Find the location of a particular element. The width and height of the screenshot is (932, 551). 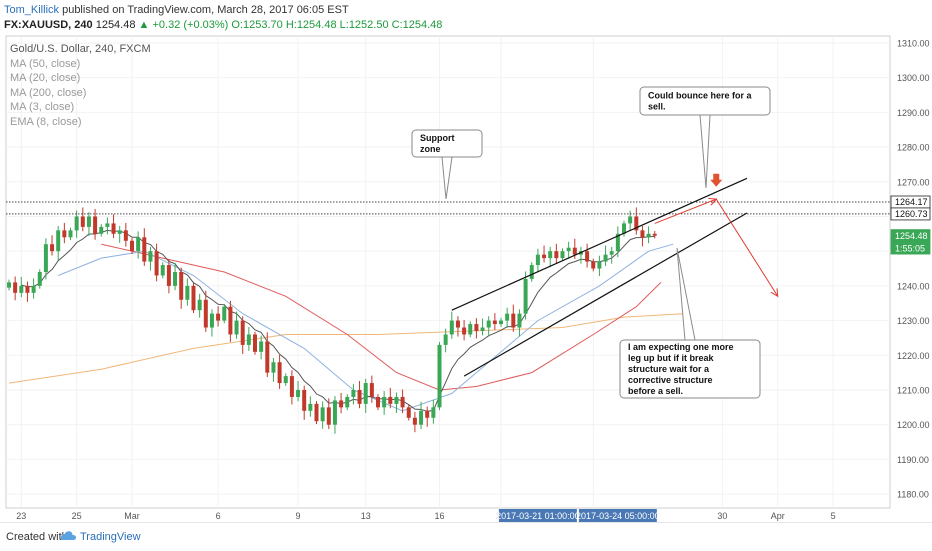

open-value: O:1253.70 is located at coordinates (257, 25).